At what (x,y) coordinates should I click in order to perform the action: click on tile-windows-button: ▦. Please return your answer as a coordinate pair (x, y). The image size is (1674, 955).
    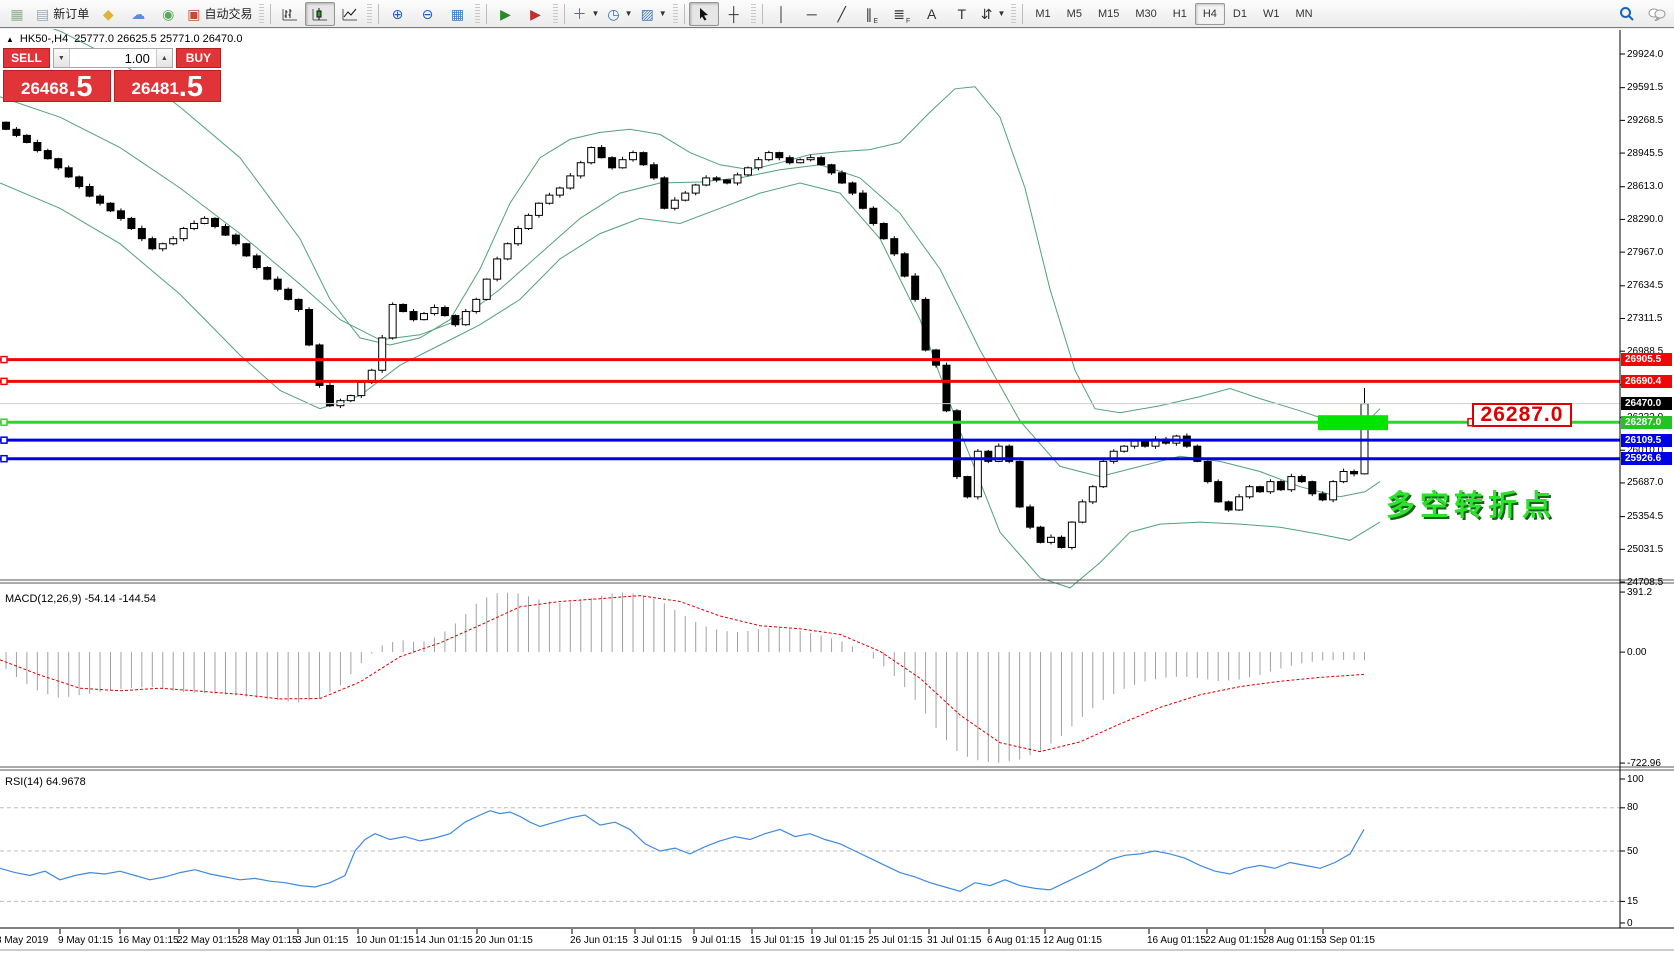
    Looking at the image, I should click on (458, 14).